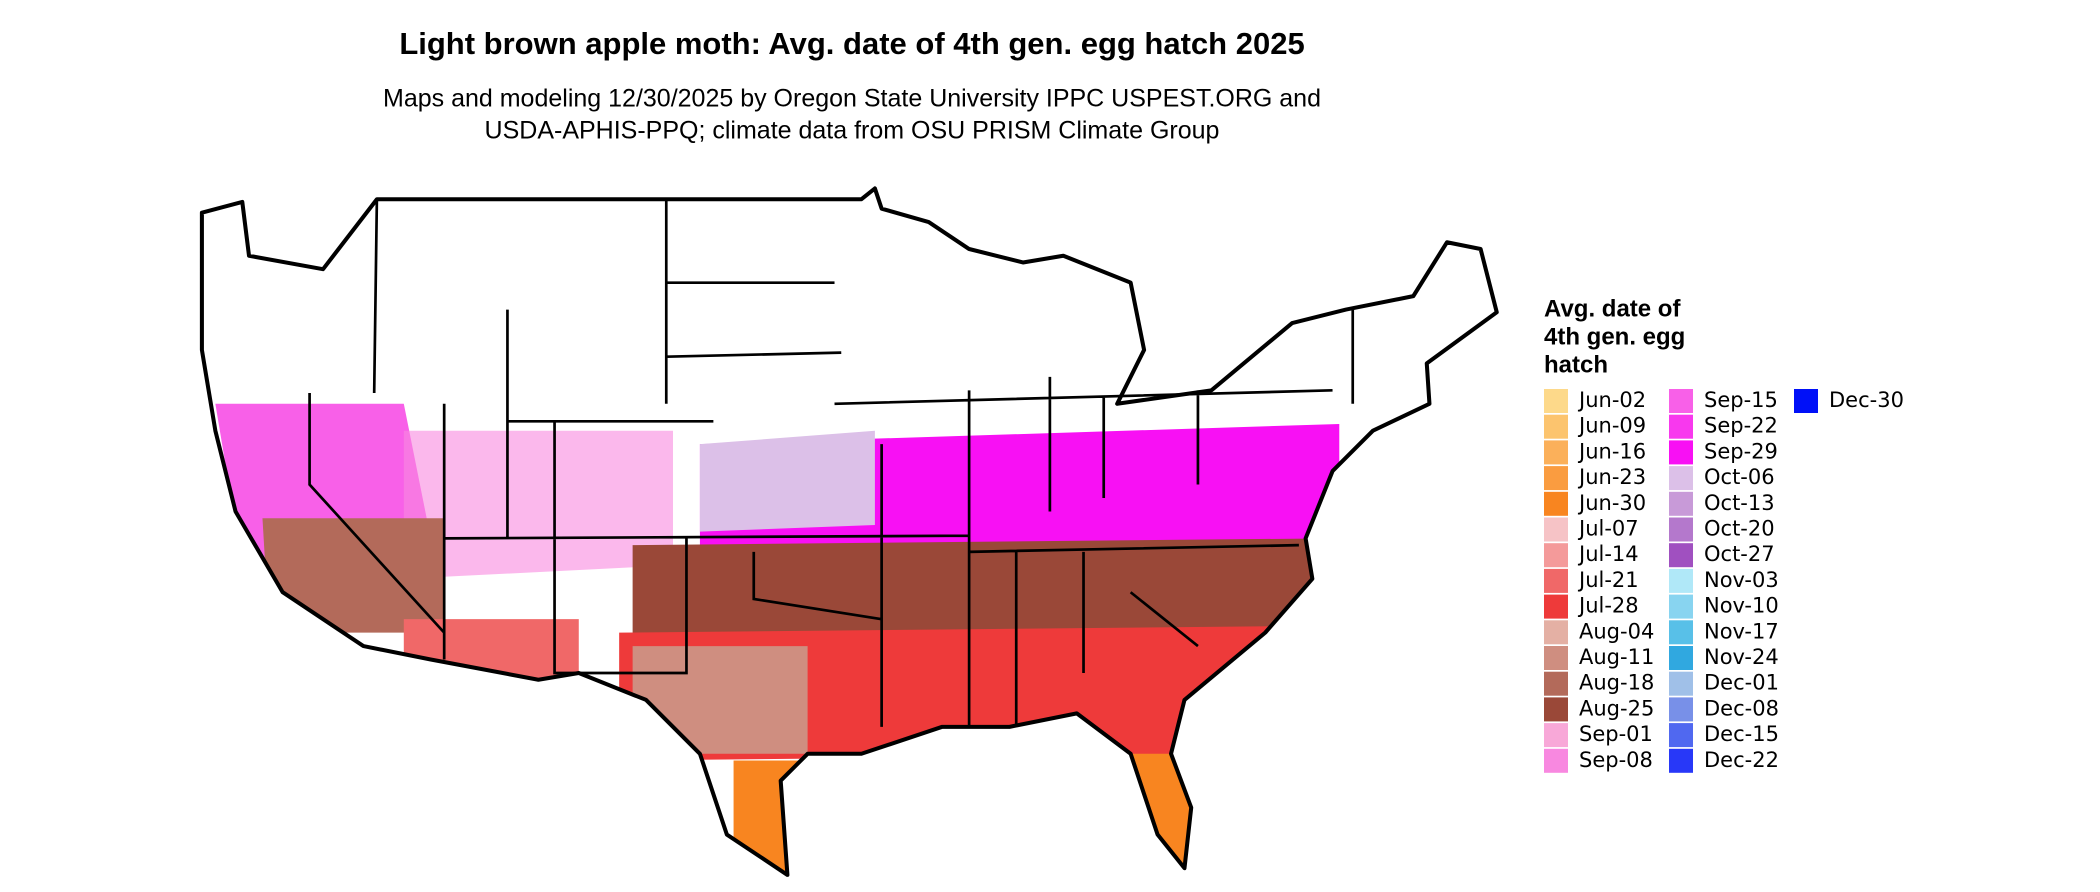 This screenshot has height=892, width=2100. Describe the element at coordinates (1741, 631) in the screenshot. I see `legend-label: Nov-17` at that location.